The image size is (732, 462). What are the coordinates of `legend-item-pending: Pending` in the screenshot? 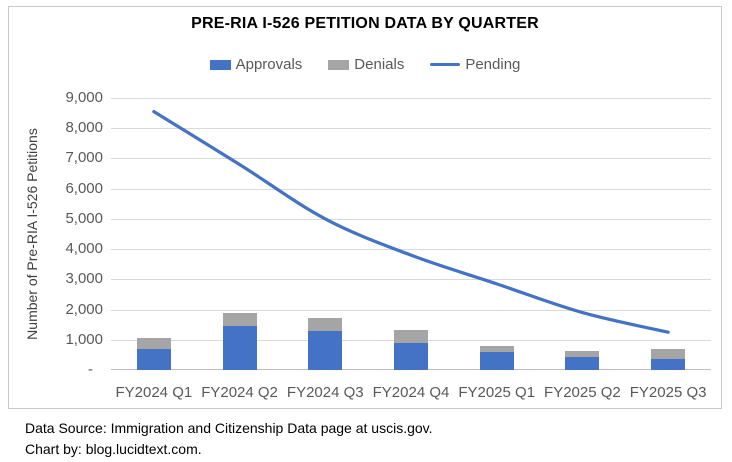 It's located at (475, 64).